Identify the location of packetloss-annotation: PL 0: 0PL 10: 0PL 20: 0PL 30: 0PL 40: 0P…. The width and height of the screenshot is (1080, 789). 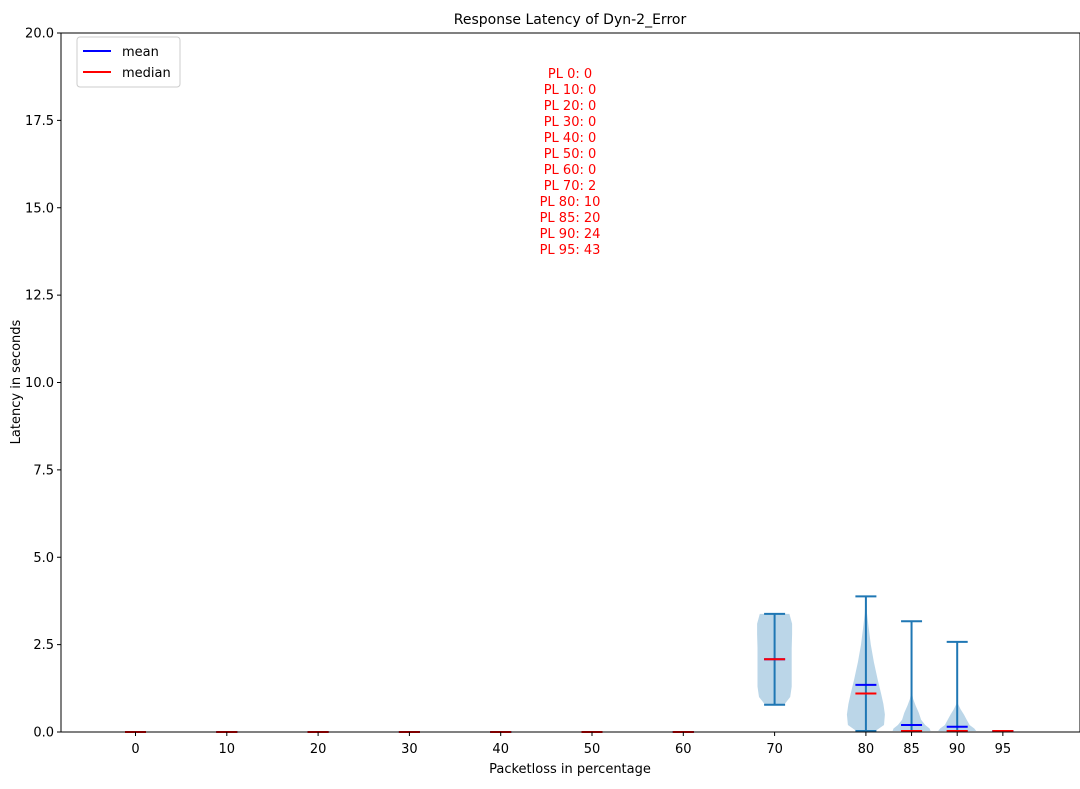
(570, 162).